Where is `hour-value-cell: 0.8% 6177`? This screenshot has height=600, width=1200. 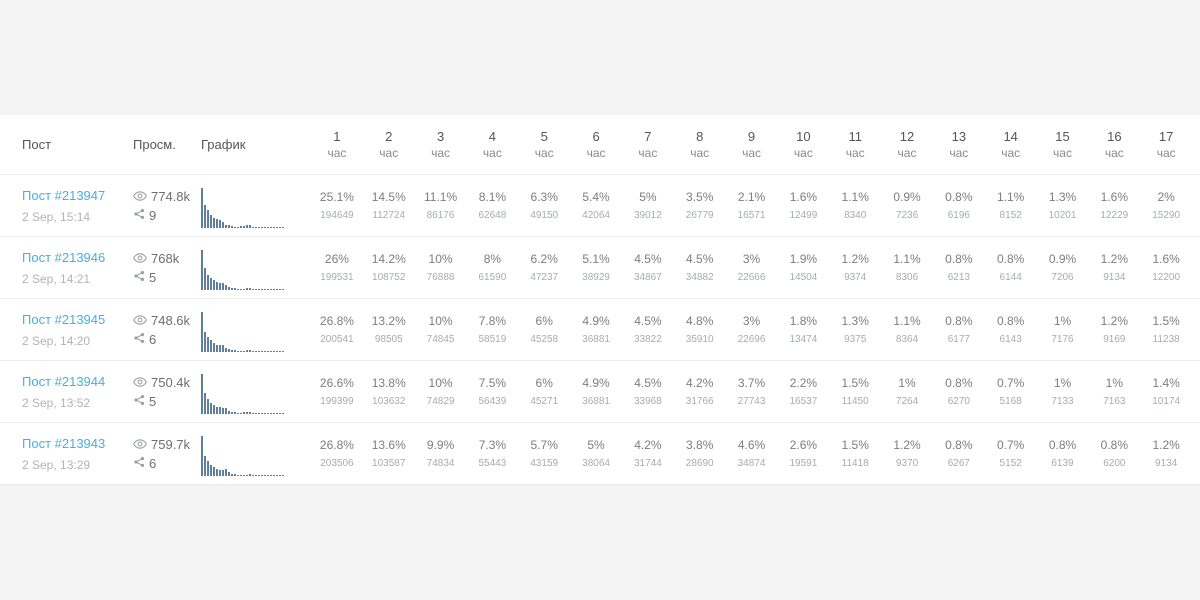 hour-value-cell: 0.8% 6177 is located at coordinates (959, 329).